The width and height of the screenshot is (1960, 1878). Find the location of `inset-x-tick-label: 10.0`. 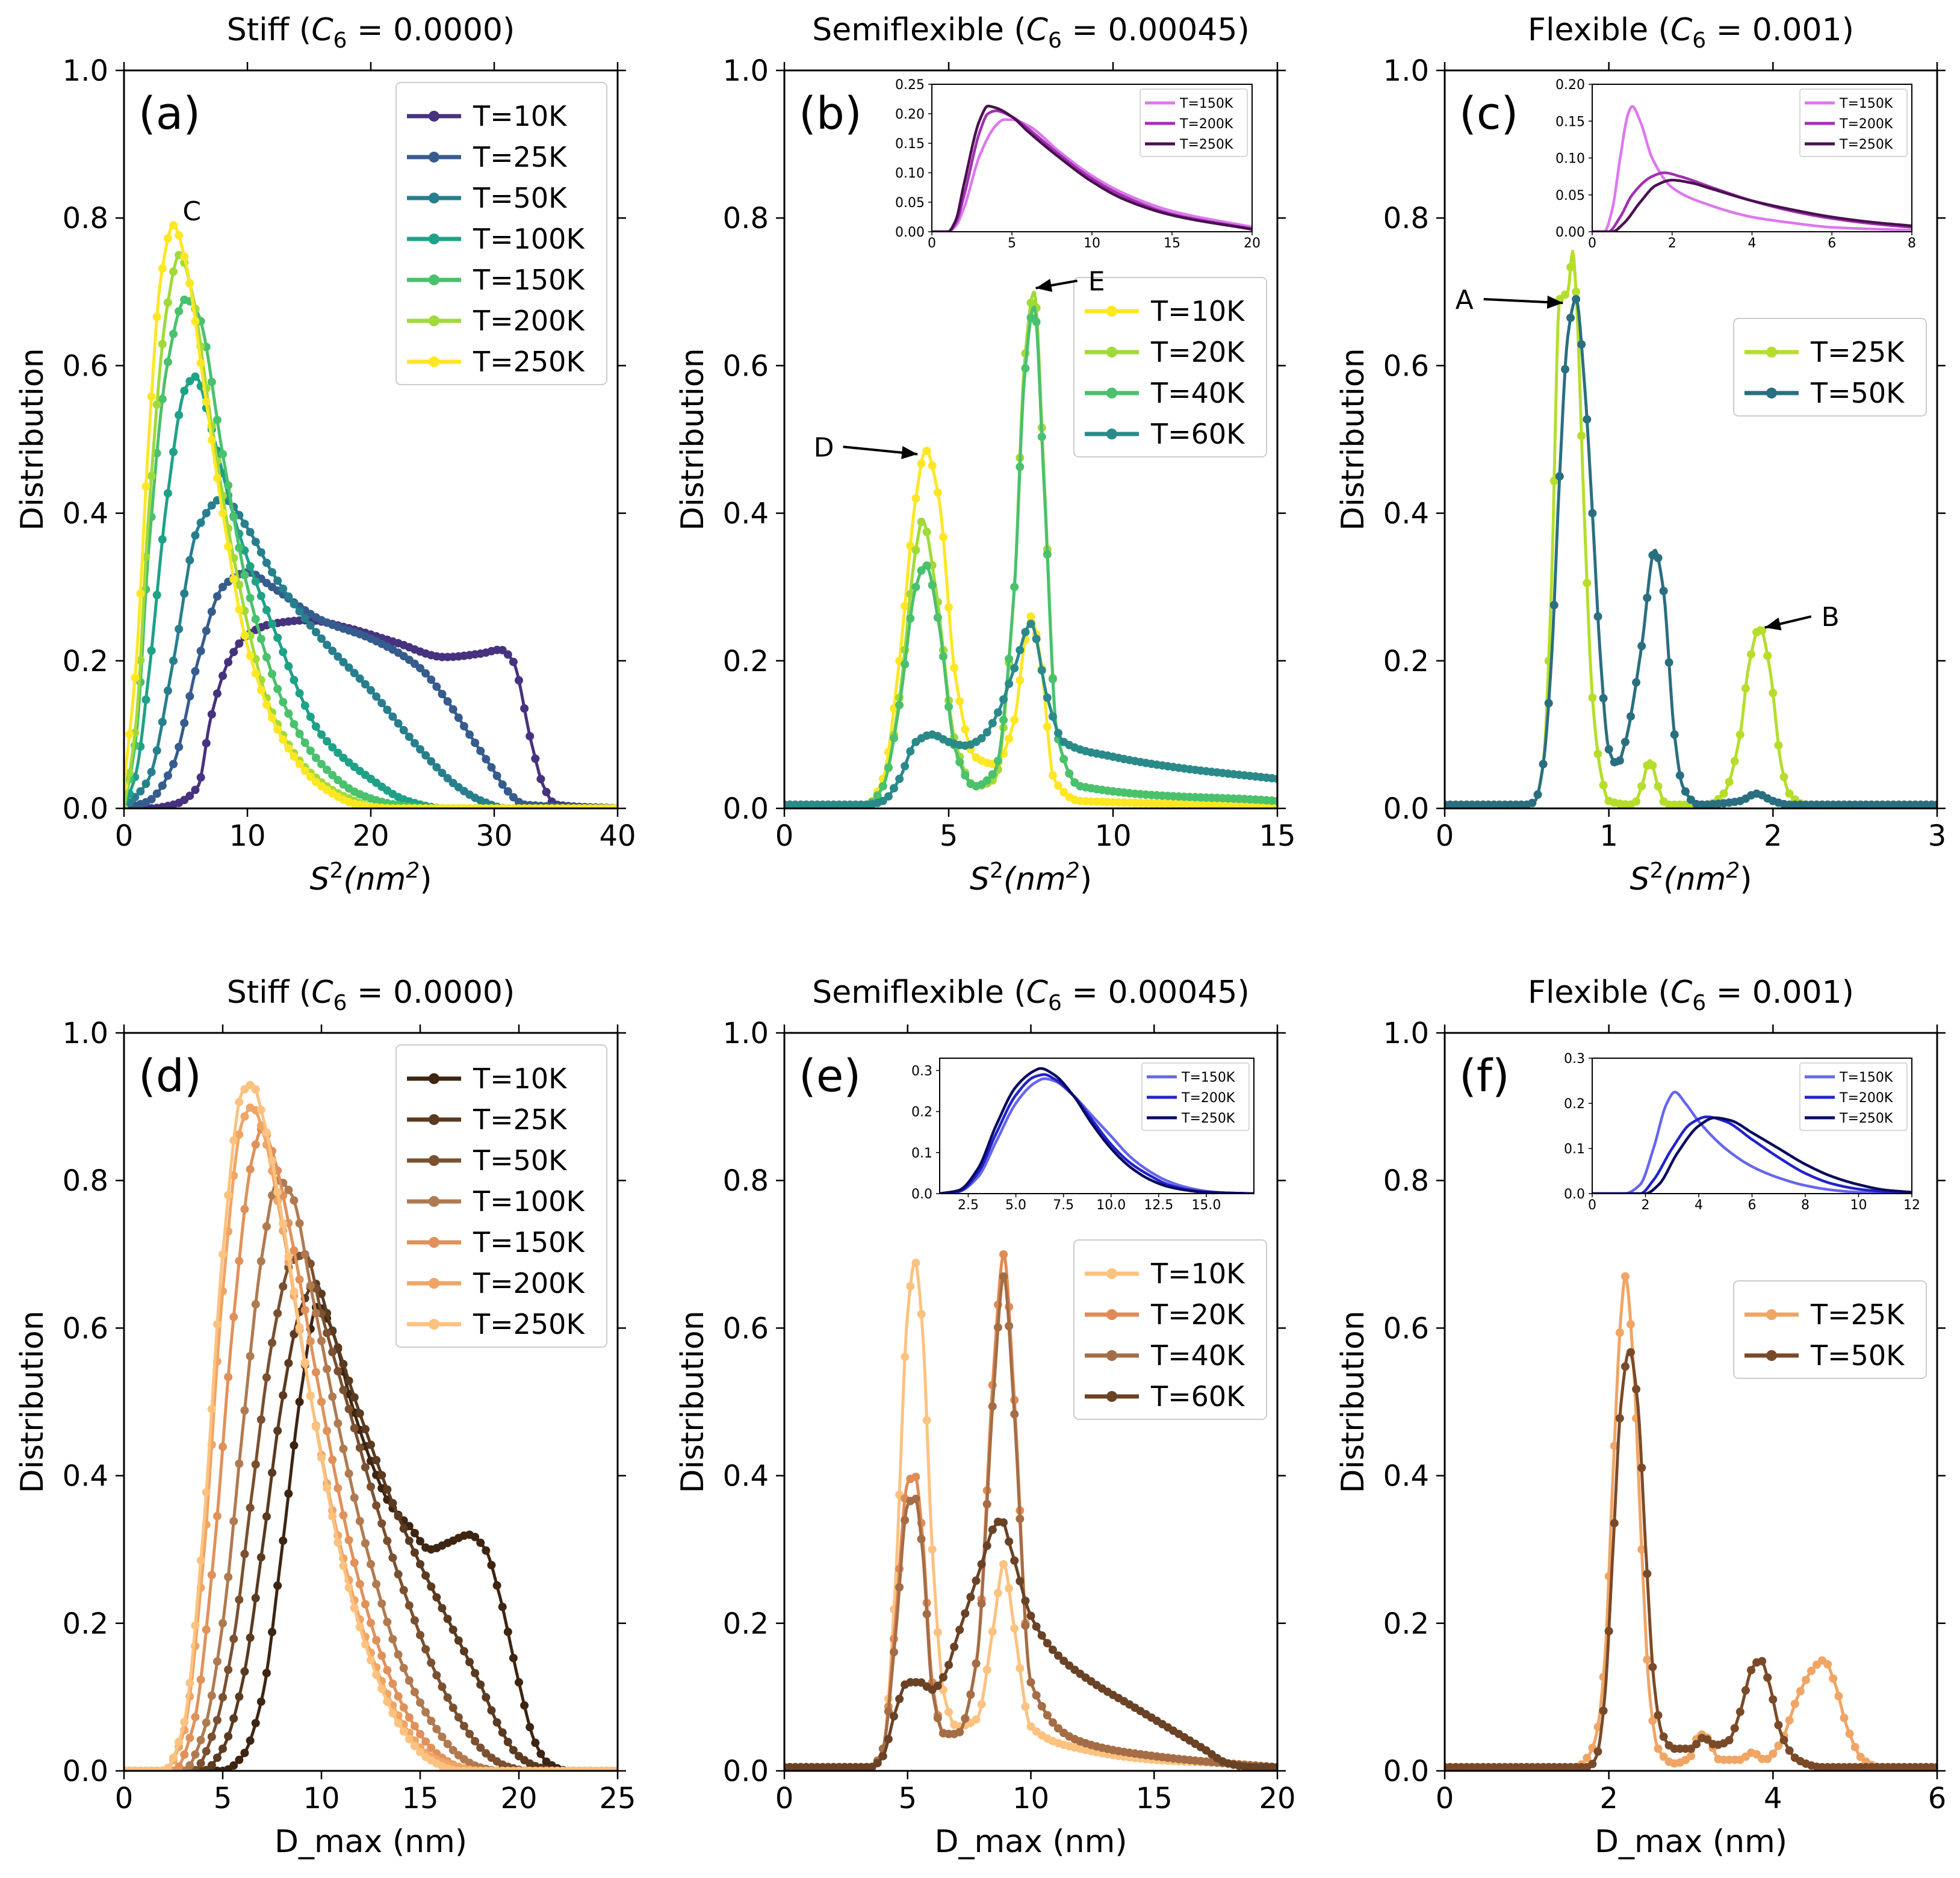

inset-x-tick-label: 10.0 is located at coordinates (1111, 1205).